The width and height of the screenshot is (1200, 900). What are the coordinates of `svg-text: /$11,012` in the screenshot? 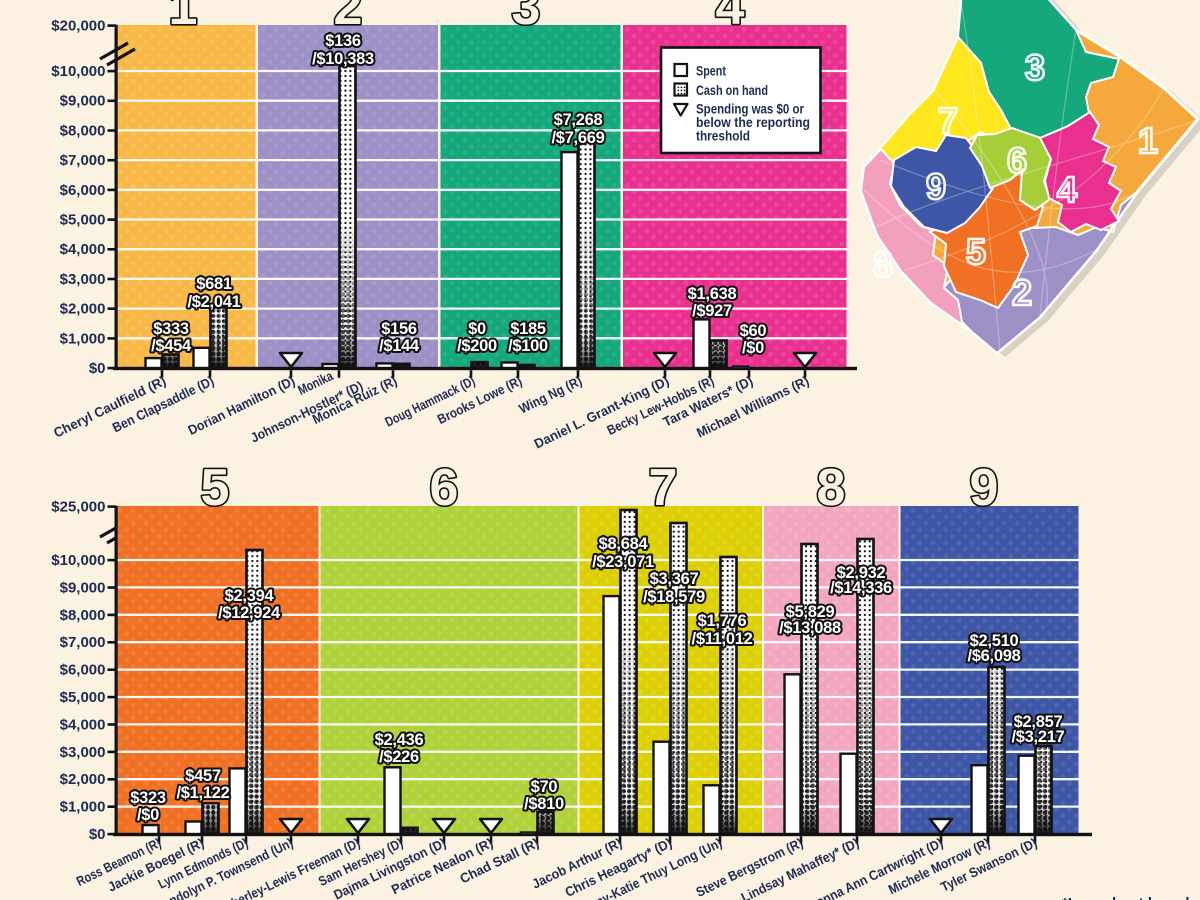 It's located at (722, 639).